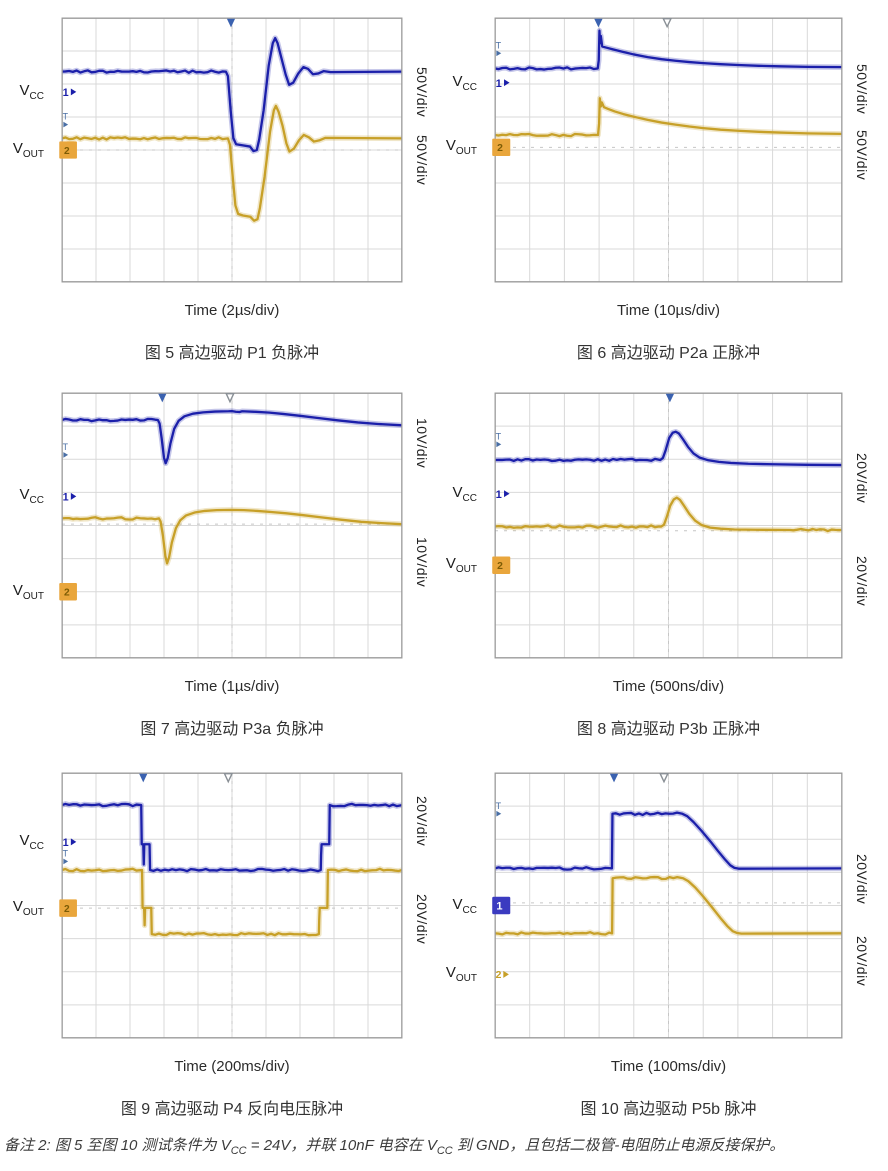 The image size is (888, 1171). I want to click on scope-graticule-fig6: 1 T 2, so click(667, 150).